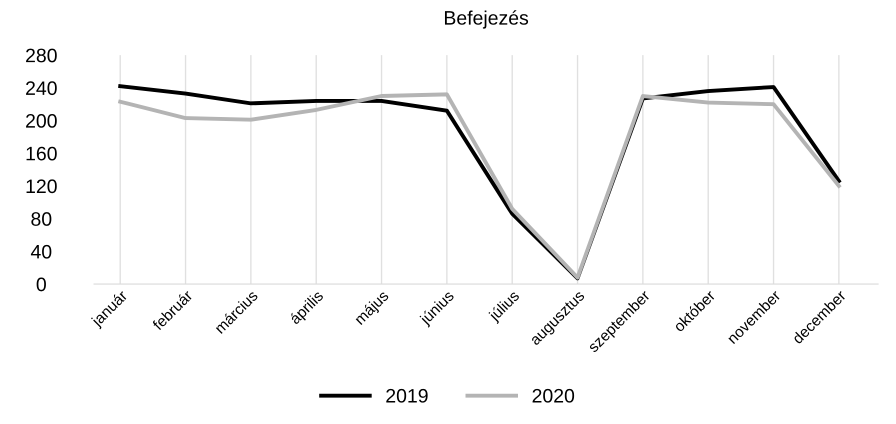 Image resolution: width=896 pixels, height=424 pixels. What do you see at coordinates (486, 19) in the screenshot?
I see `chart-title: Befejezés` at bounding box center [486, 19].